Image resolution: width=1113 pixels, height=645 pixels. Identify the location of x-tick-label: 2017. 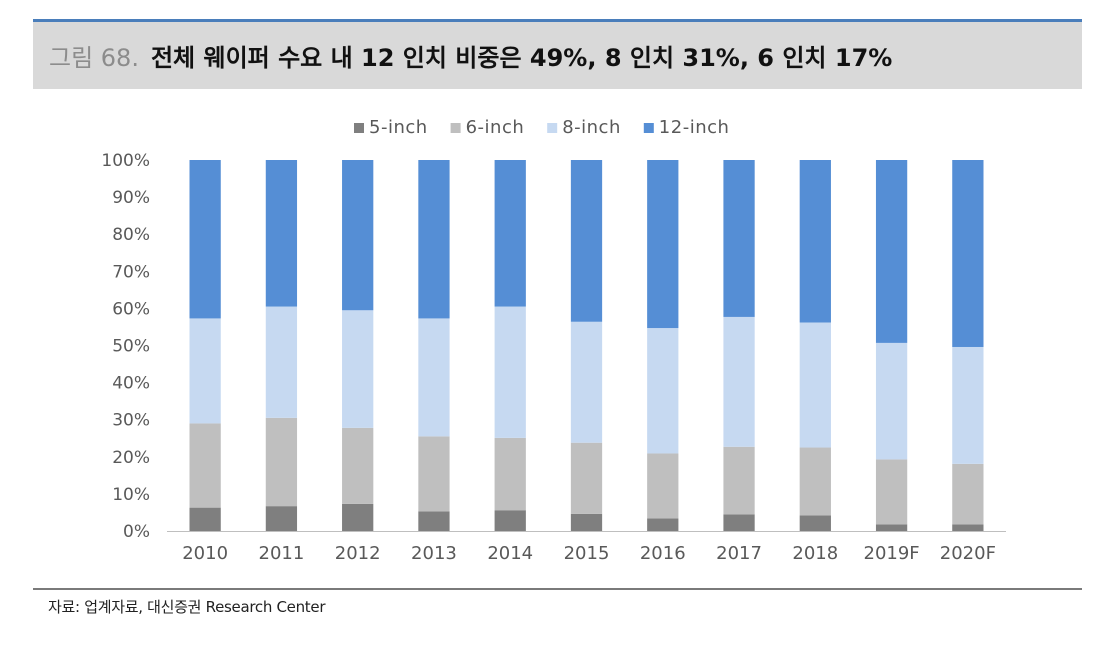
(739, 553).